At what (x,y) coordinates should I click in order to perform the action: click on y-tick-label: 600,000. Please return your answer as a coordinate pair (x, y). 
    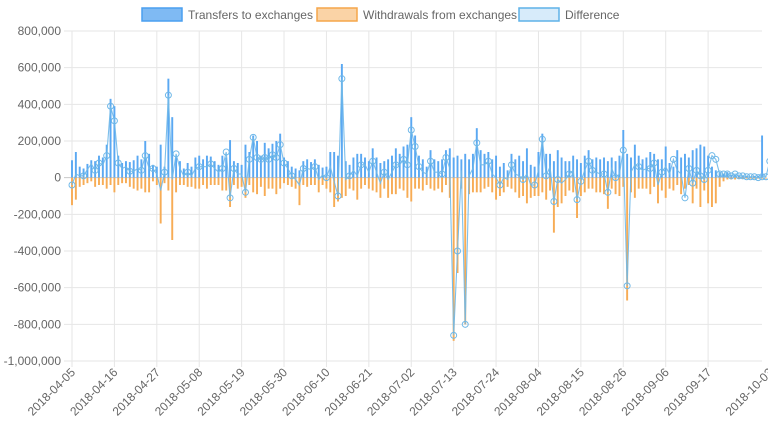
    Looking at the image, I should click on (40, 68).